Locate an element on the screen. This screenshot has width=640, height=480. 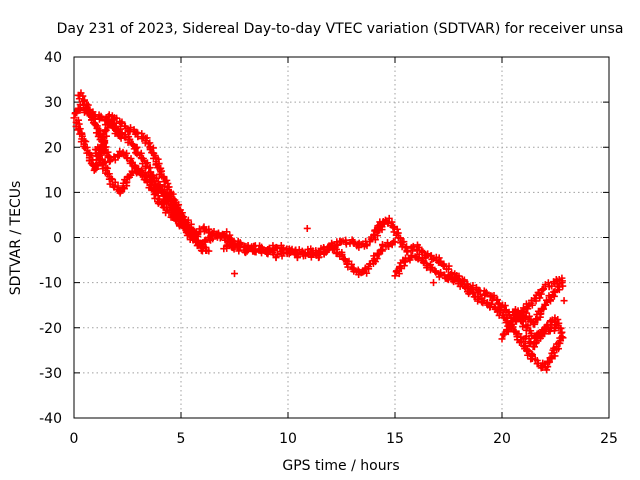
x-tick-label: 5 is located at coordinates (181, 439).